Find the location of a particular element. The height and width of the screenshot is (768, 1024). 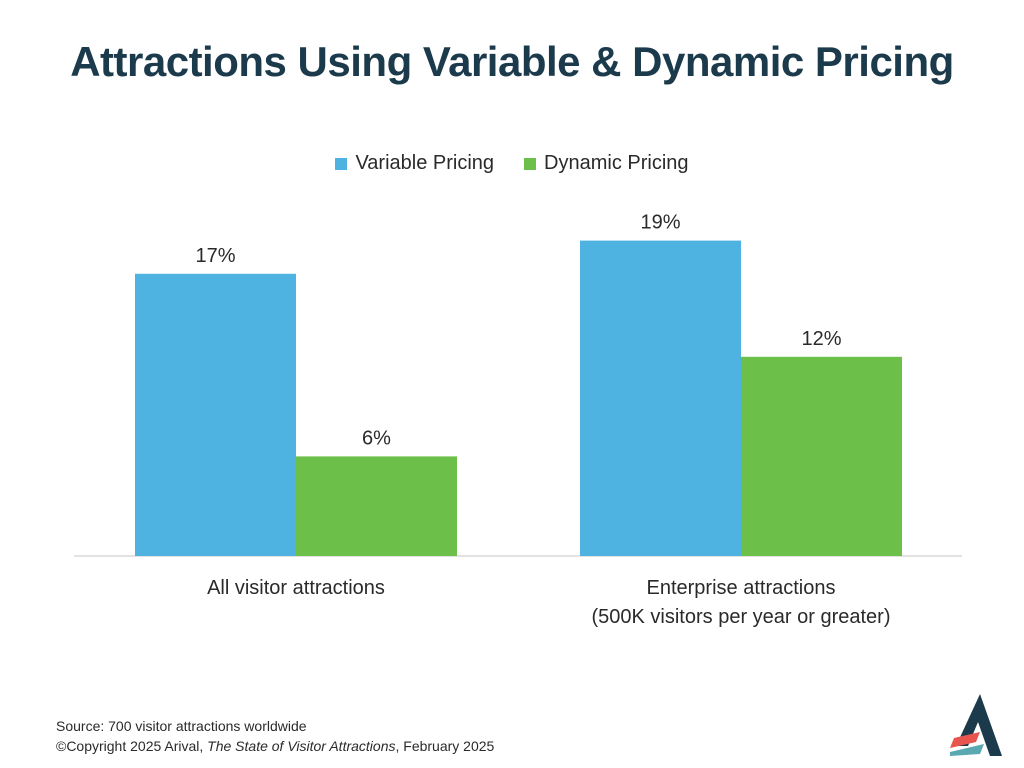

data-label: 12% is located at coordinates (821, 339).